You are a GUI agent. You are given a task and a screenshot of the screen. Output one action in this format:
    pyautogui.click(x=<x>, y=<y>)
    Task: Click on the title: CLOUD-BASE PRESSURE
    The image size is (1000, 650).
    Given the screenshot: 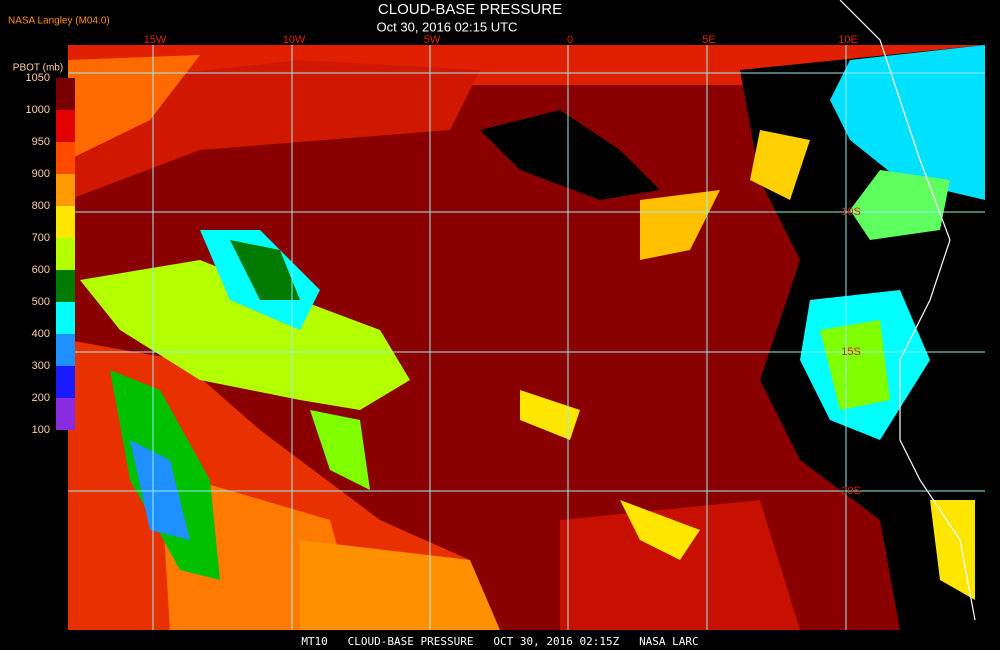 What is the action you would take?
    pyautogui.click(x=470, y=9)
    